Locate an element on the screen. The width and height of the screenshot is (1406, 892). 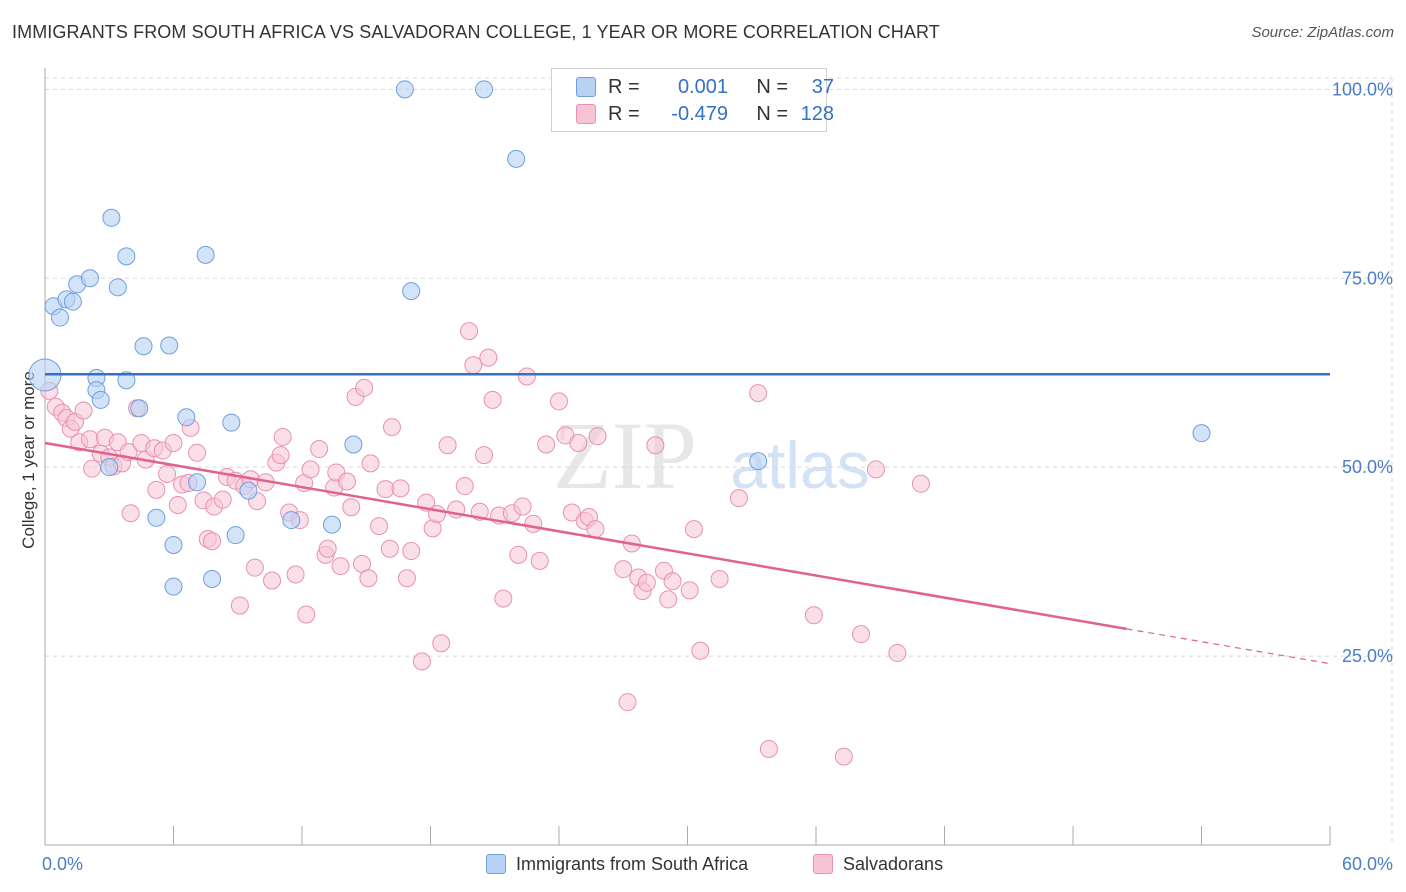
y-tick-label: 25.0% is located at coordinates (1367, 656).